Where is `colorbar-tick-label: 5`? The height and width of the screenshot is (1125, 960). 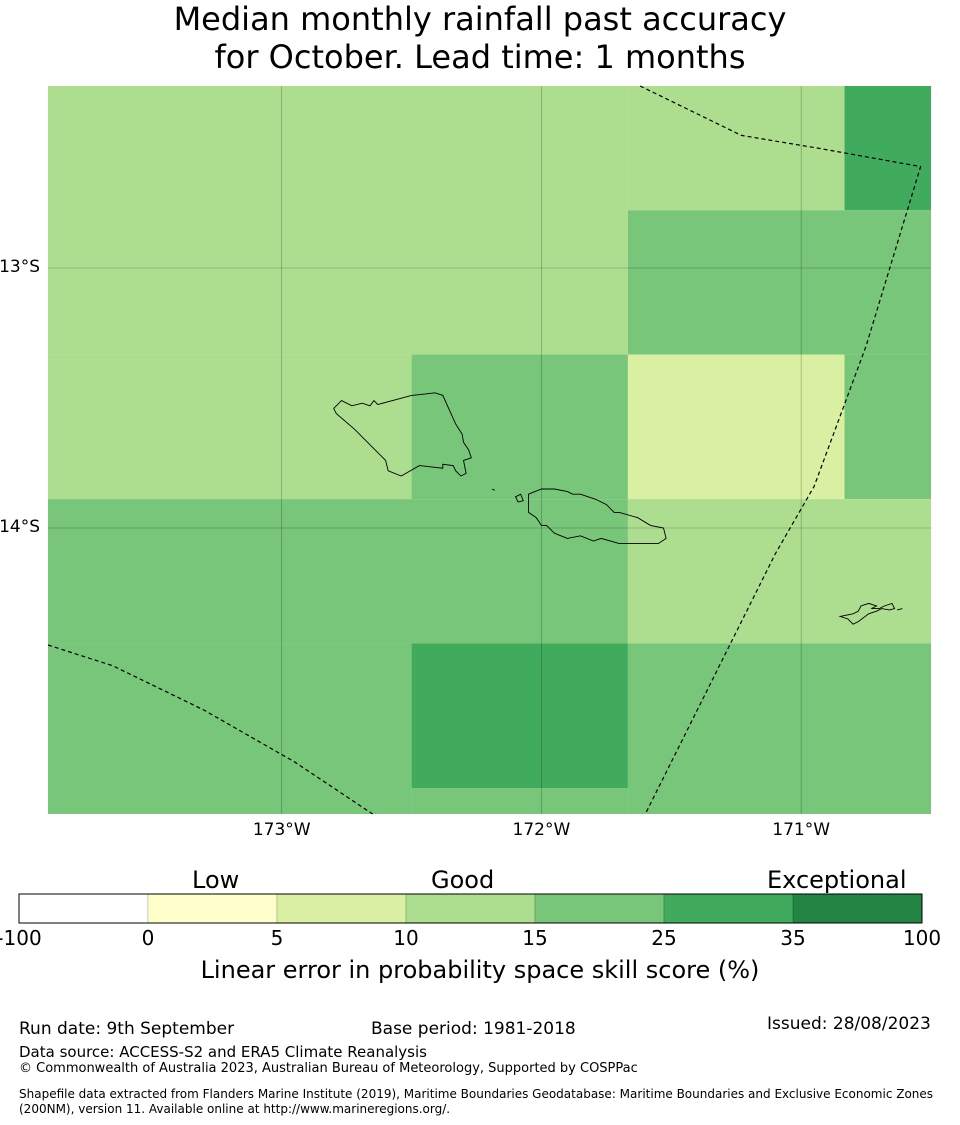 colorbar-tick-label: 5 is located at coordinates (277, 938).